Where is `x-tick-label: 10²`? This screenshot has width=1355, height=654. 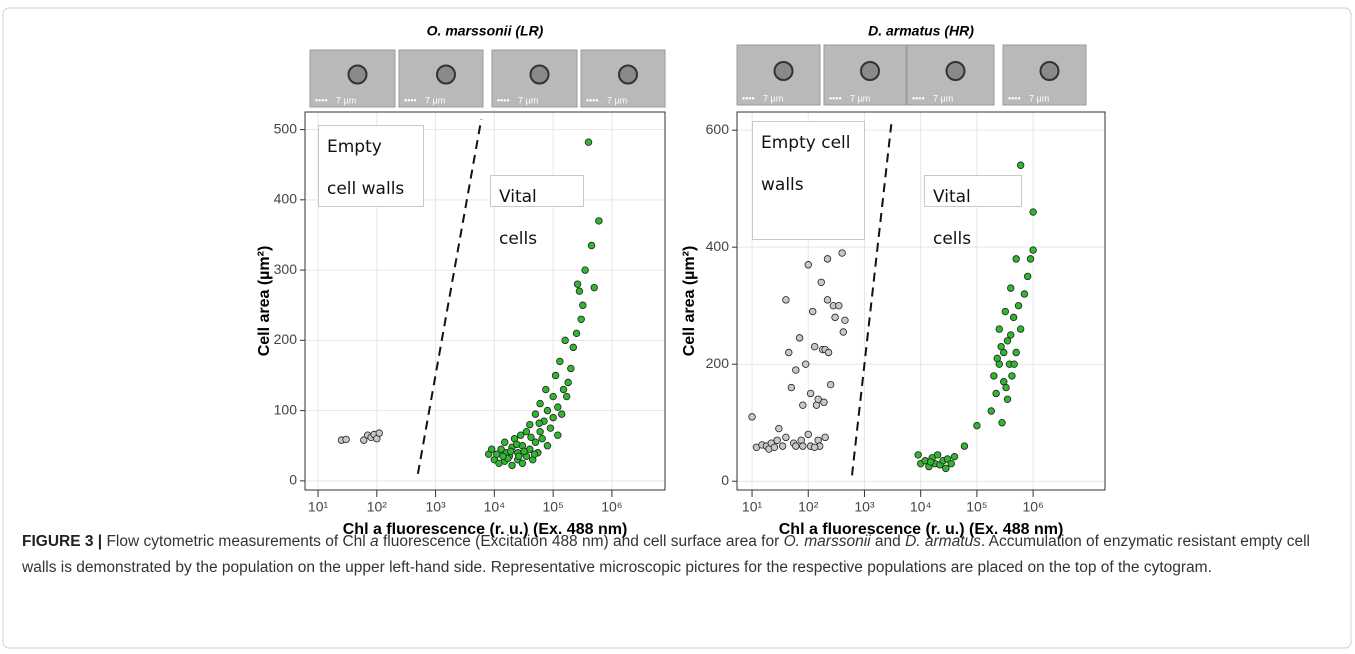 x-tick-label: 10² is located at coordinates (808, 507).